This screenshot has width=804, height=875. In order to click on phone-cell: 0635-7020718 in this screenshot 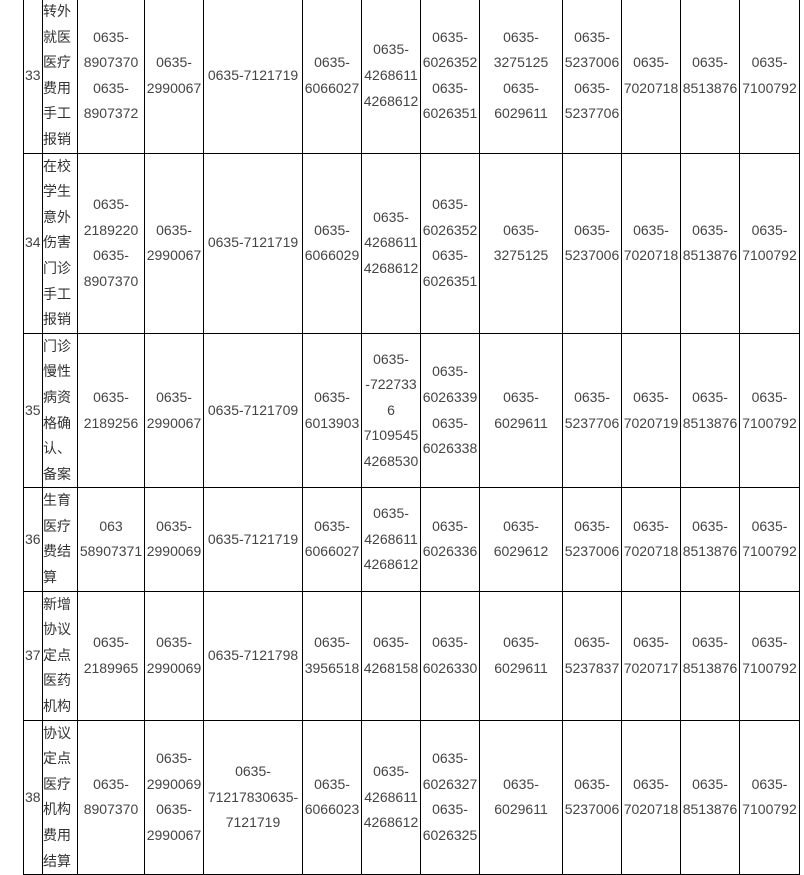, I will do `click(651, 243)`.